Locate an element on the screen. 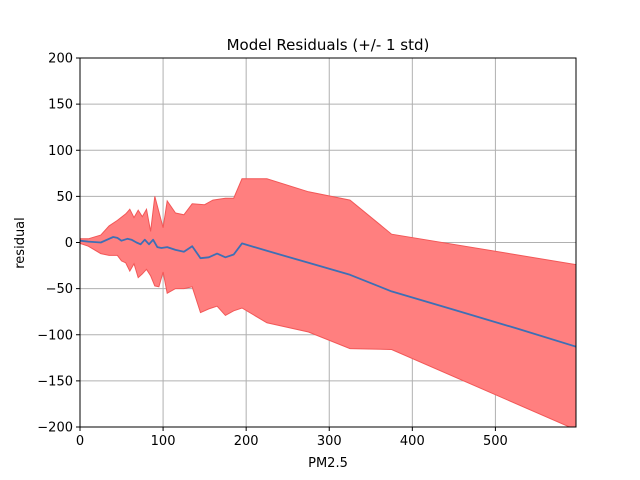 The width and height of the screenshot is (640, 480). y-tick-label: −100 is located at coordinates (55, 335).